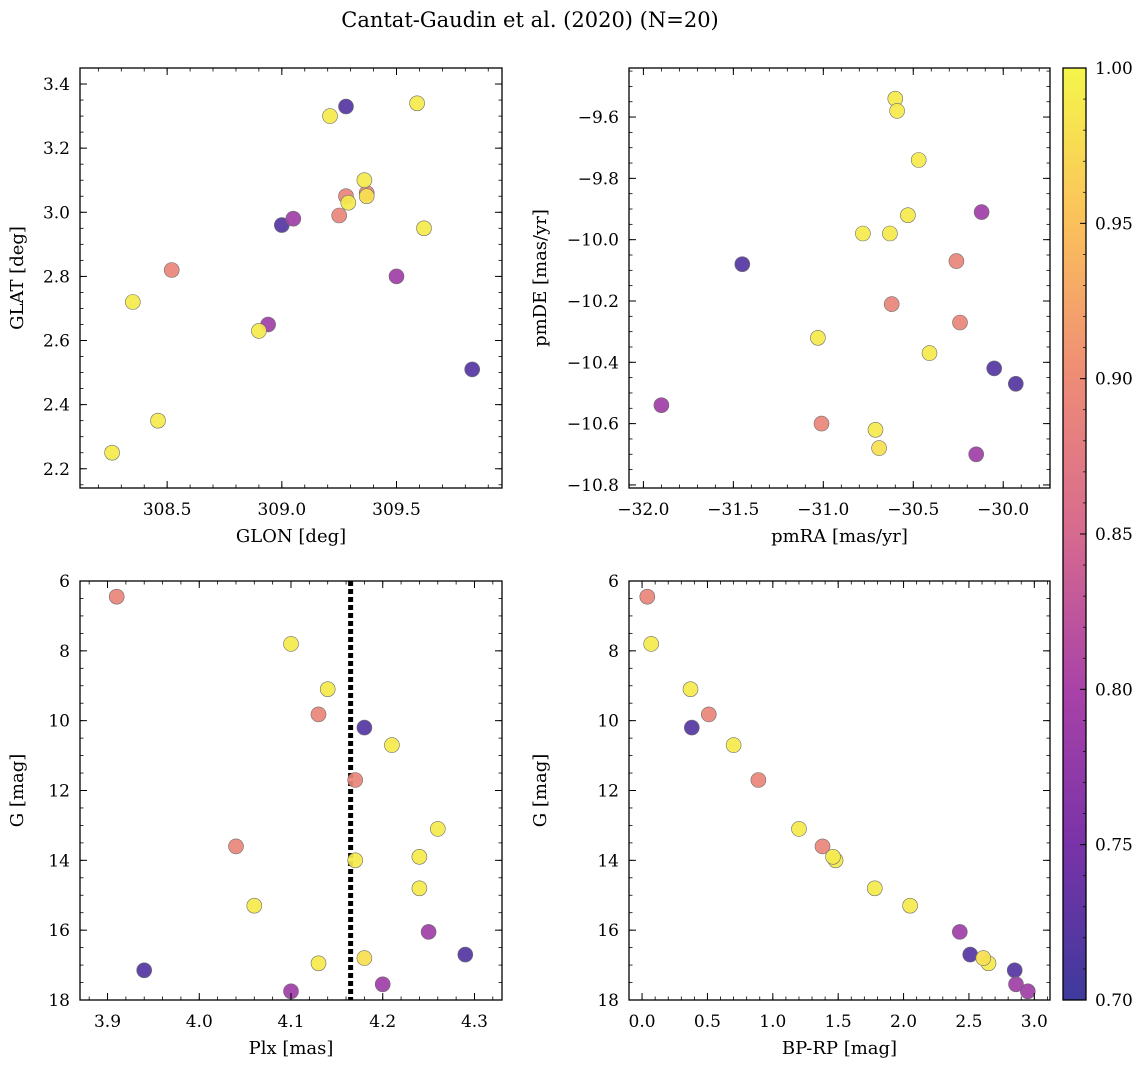 This screenshot has width=1148, height=1067. Describe the element at coordinates (839, 790) in the screenshot. I see `axes-frame-bprp-g` at that location.